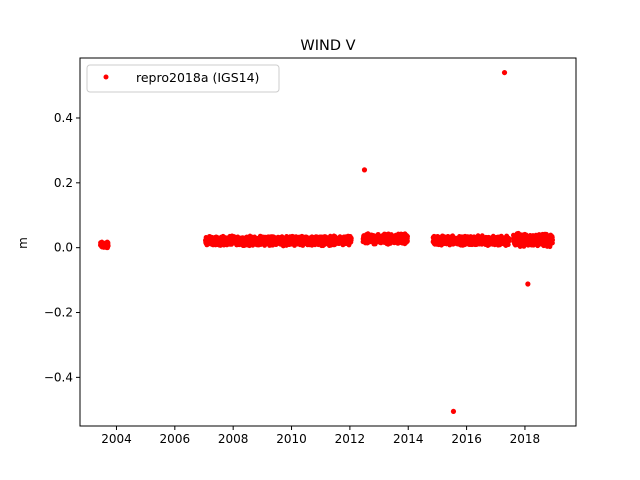  I want to click on legend-marker, so click(106, 77).